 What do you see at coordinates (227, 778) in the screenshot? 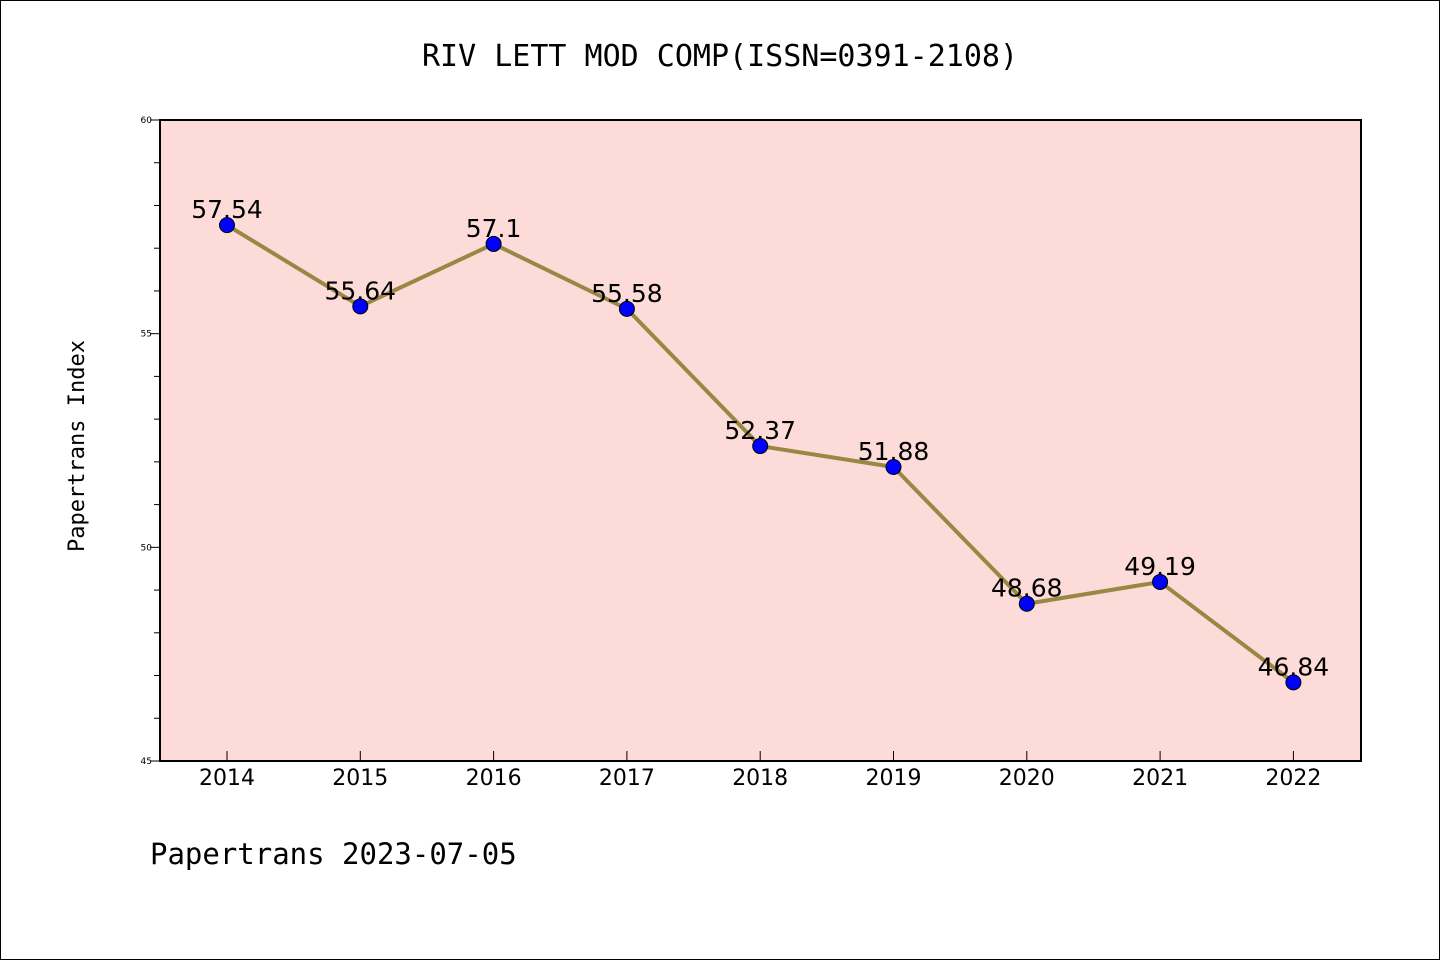
I see `x-tick-label: 2014` at bounding box center [227, 778].